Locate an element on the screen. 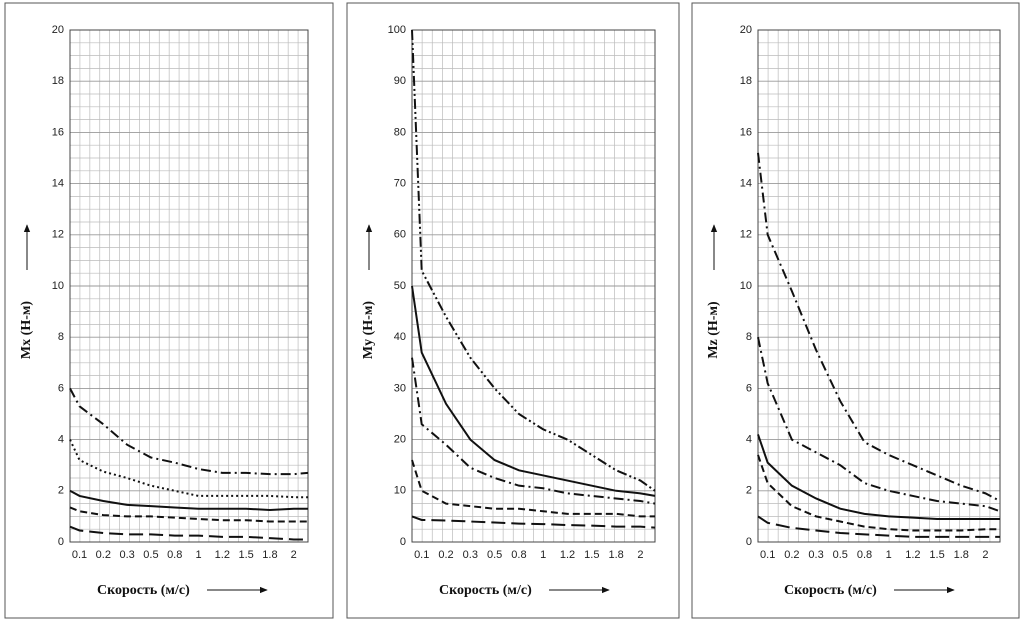 The height and width of the screenshot is (621, 1024). y-tick-label: 60 is located at coordinates (400, 235).